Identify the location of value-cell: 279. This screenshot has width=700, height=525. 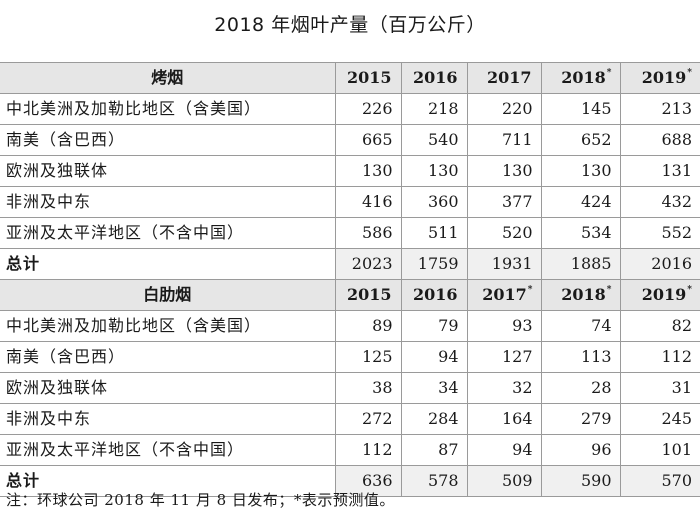
(580, 419).